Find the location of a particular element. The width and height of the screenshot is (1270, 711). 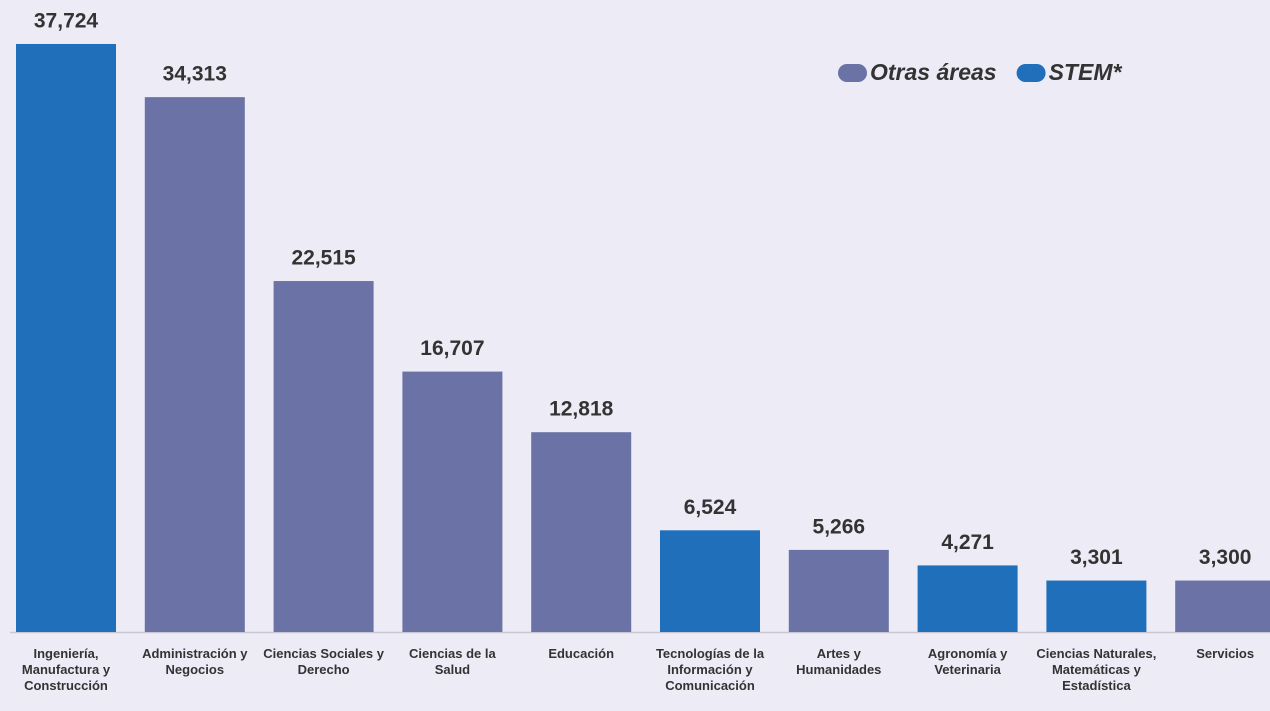

value-label: 22,515 is located at coordinates (323, 258).